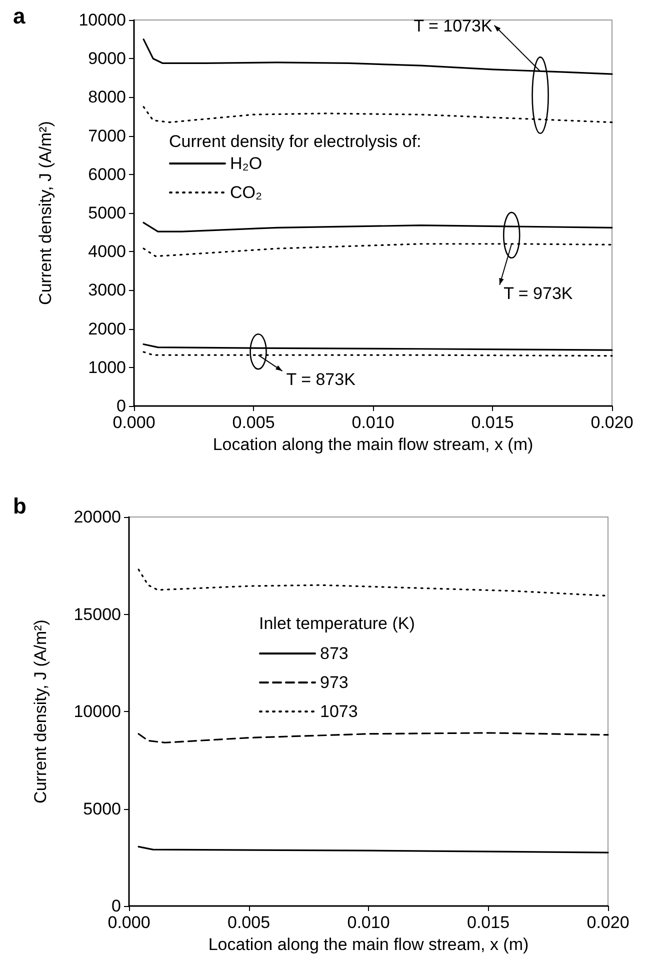 This screenshot has width=651, height=970. I want to click on legend-label: 973, so click(334, 682).